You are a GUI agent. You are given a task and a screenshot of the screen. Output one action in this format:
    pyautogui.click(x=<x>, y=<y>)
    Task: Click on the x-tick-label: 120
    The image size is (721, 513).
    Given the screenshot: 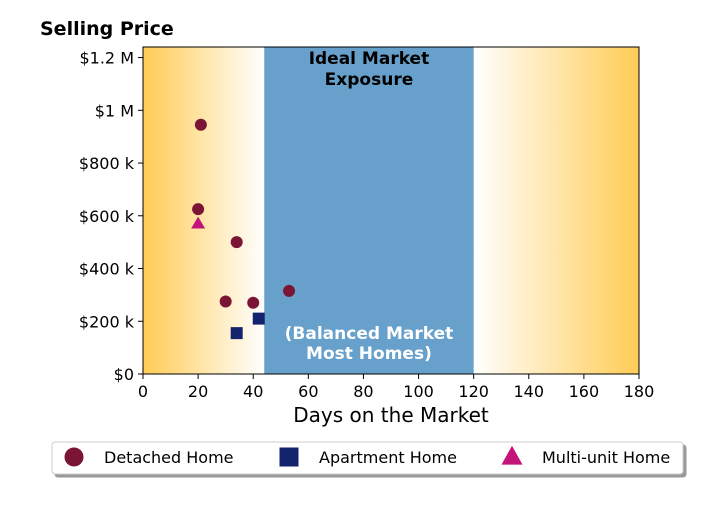 What is the action you would take?
    pyautogui.click(x=473, y=391)
    